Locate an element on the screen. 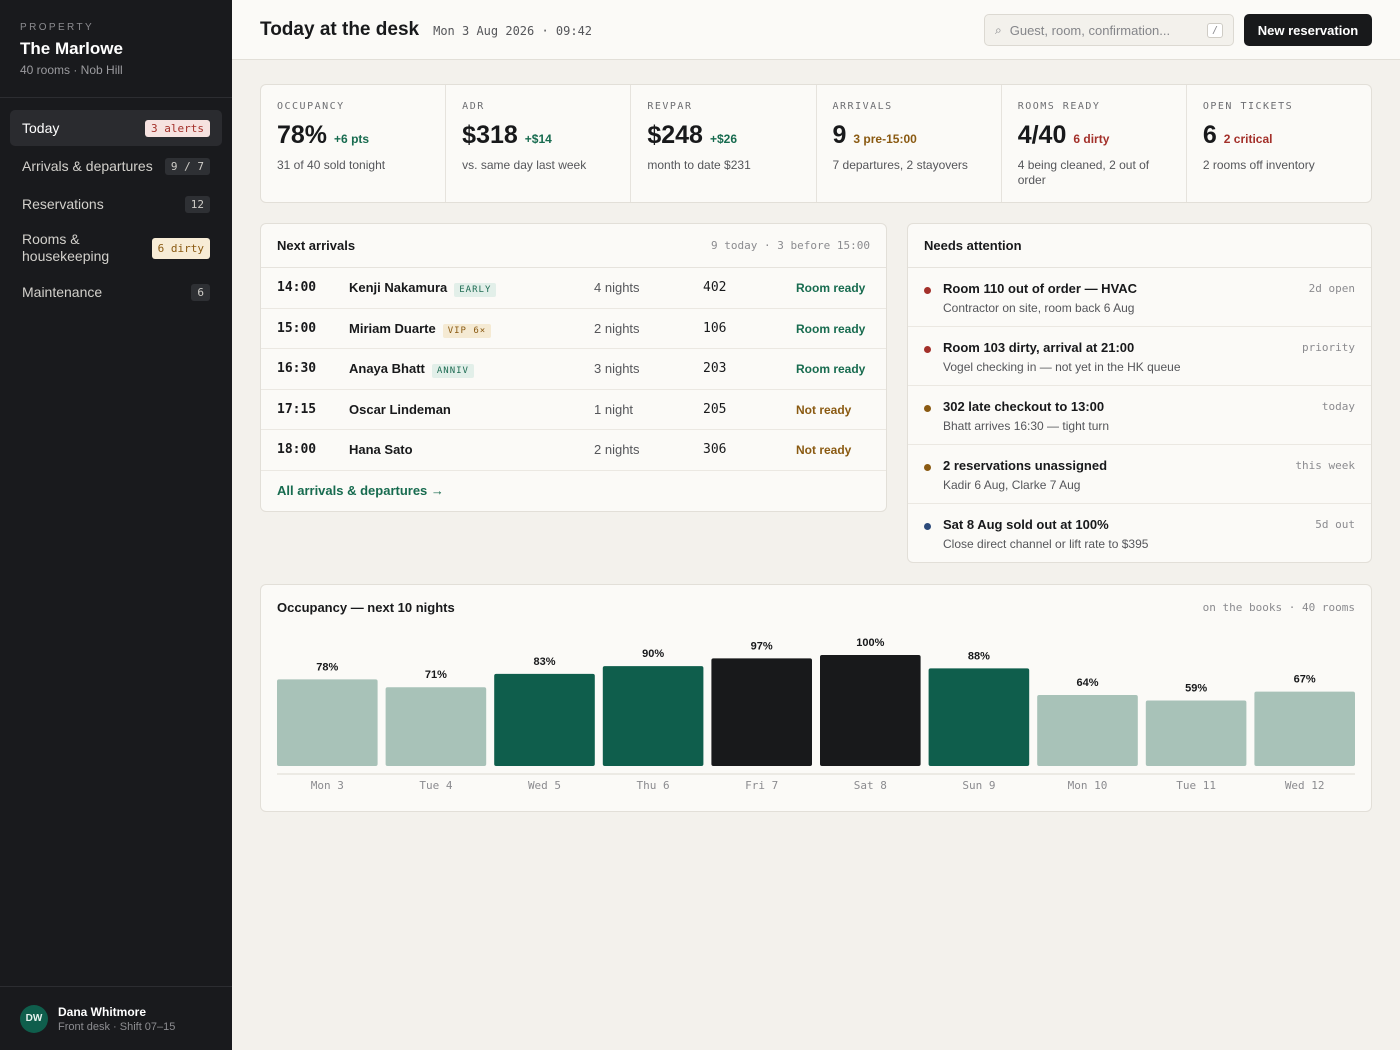 This screenshot has width=1400, height=1050. guest-tag: VIP 6× is located at coordinates (467, 330).